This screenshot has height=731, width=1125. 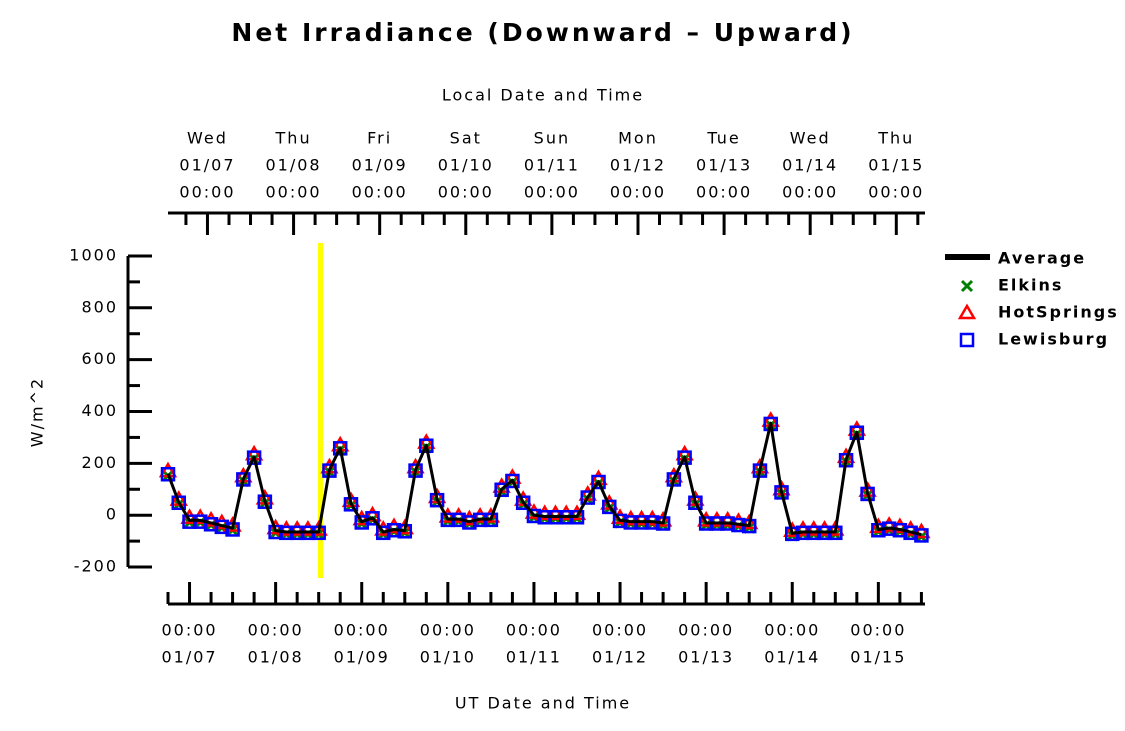 I want to click on x-tick-label: 01/10, so click(x=448, y=657).